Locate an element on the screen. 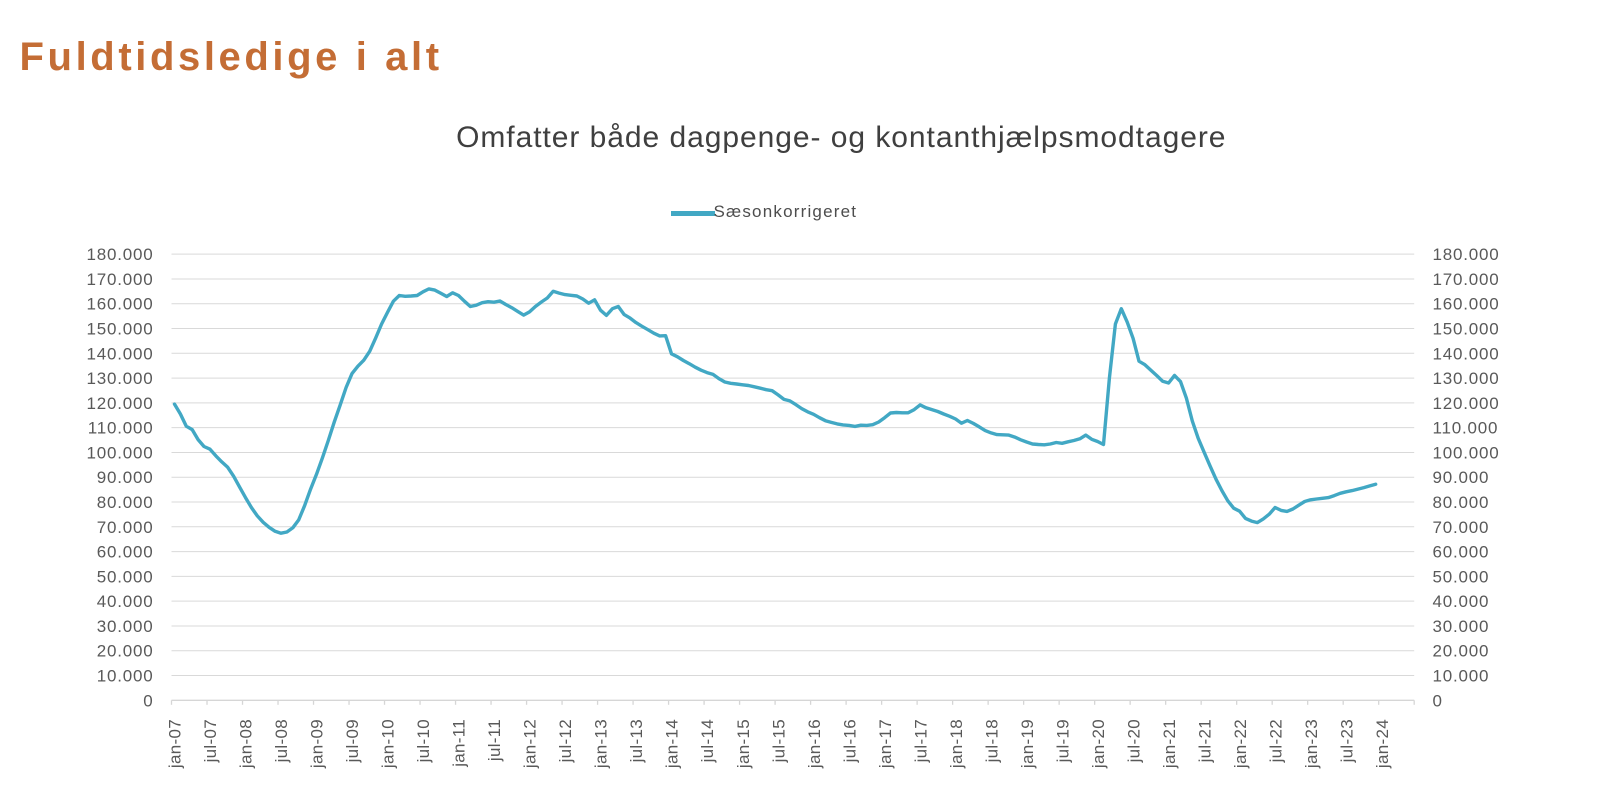 Image resolution: width=1600 pixels, height=800 pixels. svg-text: jan-11 is located at coordinates (459, 743).